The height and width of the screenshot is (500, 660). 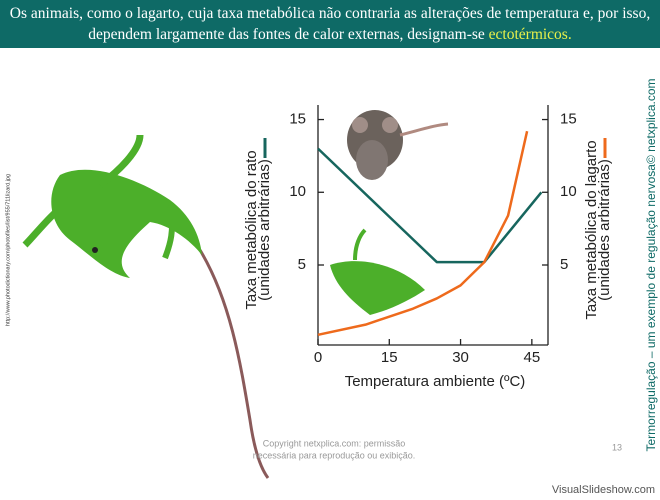 What do you see at coordinates (302, 264) in the screenshot?
I see `y-tick-label: 5` at bounding box center [302, 264].